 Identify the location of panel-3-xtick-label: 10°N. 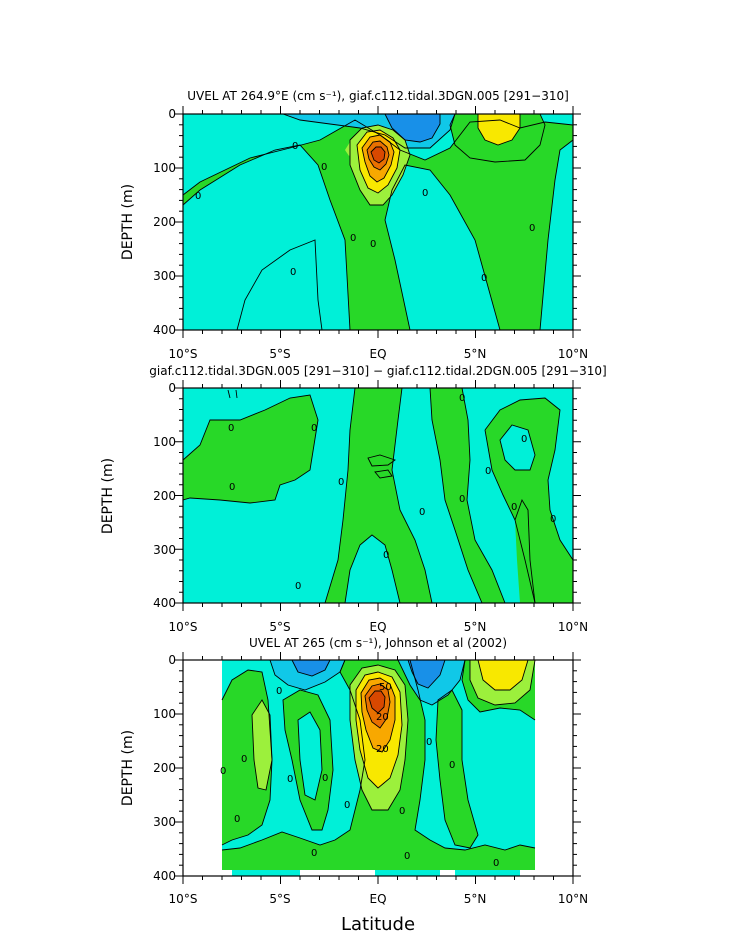
(573, 899).